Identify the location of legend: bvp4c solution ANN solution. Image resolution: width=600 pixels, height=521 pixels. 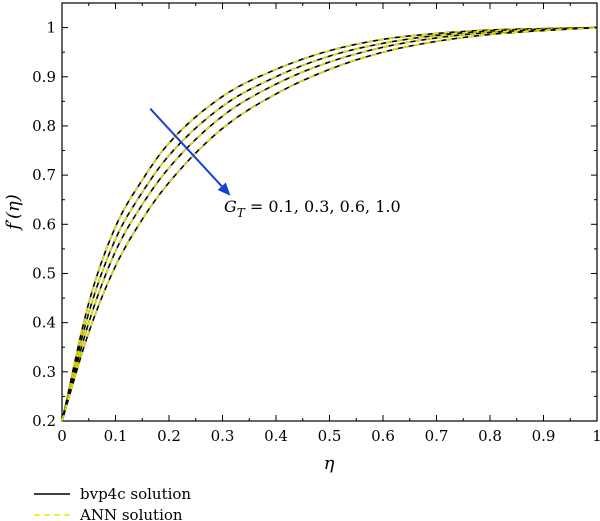
(112, 503).